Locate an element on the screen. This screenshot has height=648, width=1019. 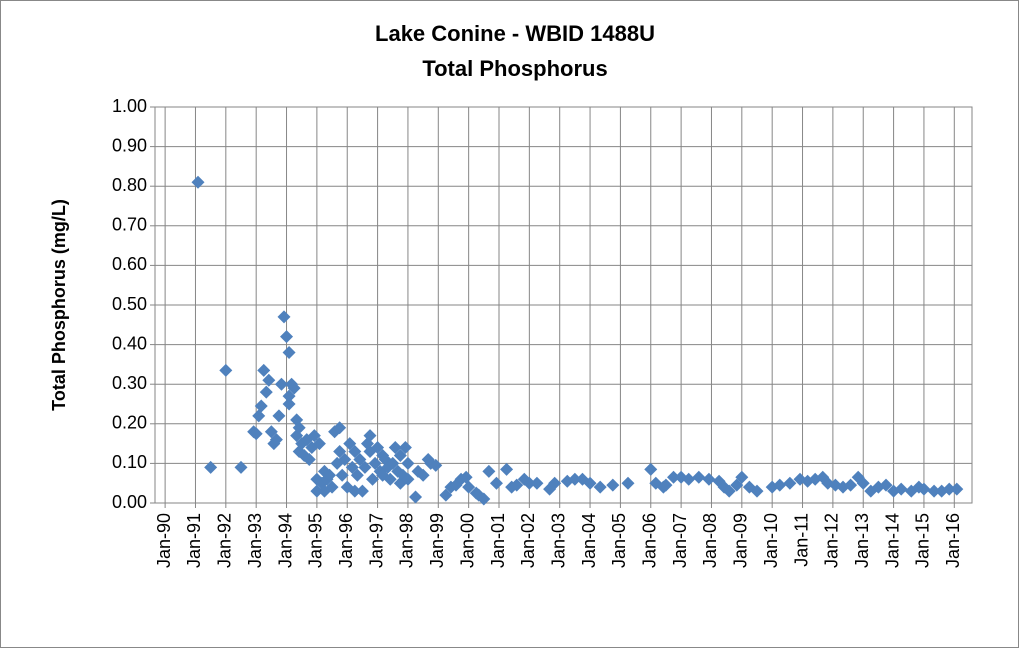
x-tick-label: Jan-02 is located at coordinates (528, 540).